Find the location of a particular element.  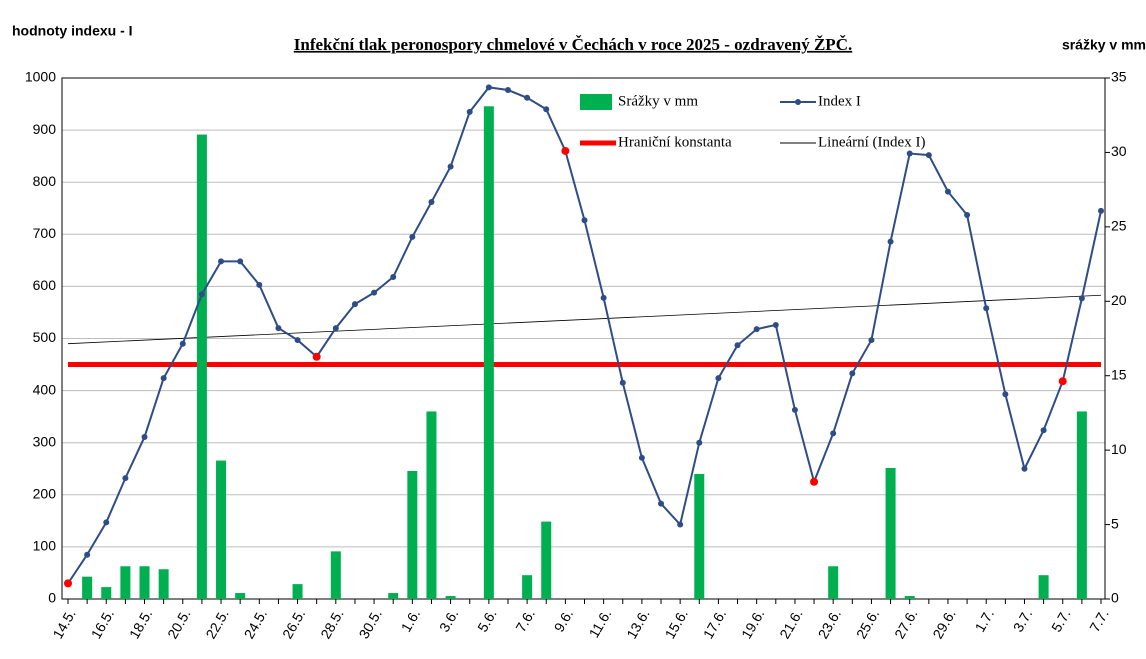

x-tick-label: 5.7. is located at coordinates (1061, 620).